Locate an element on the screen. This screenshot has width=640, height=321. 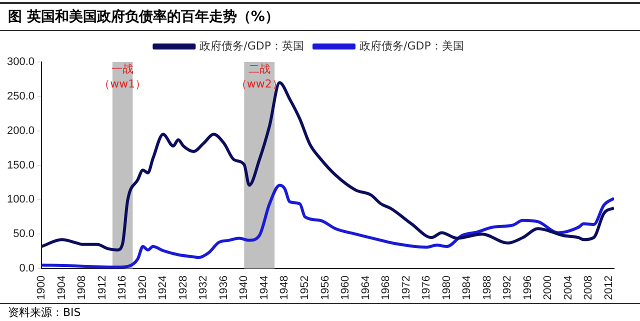
x-tick-label: 1996 is located at coordinates (528, 288).